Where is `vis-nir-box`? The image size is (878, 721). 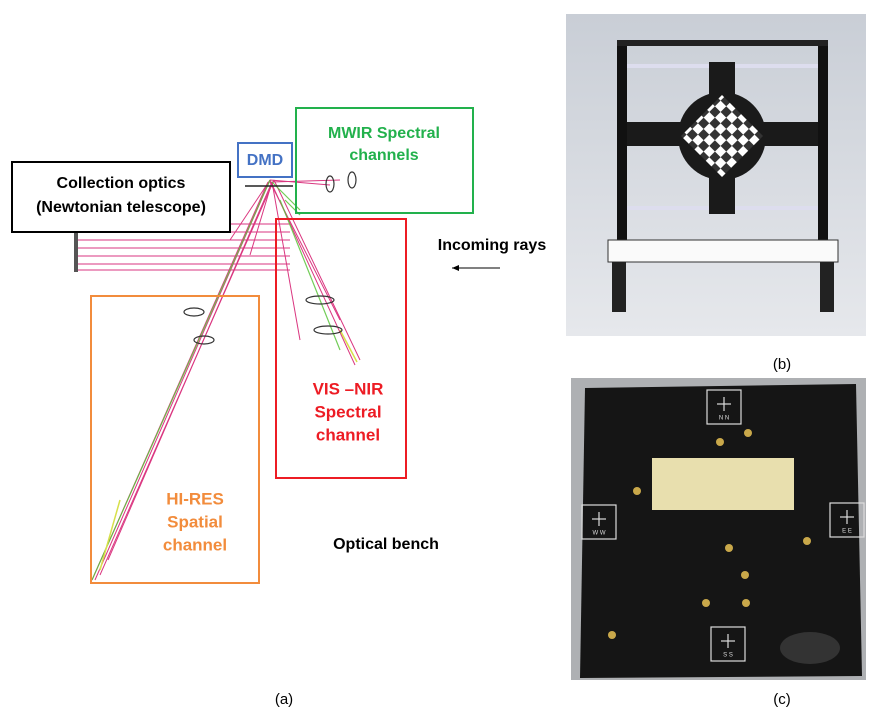
vis-nir-box is located at coordinates (341, 348).